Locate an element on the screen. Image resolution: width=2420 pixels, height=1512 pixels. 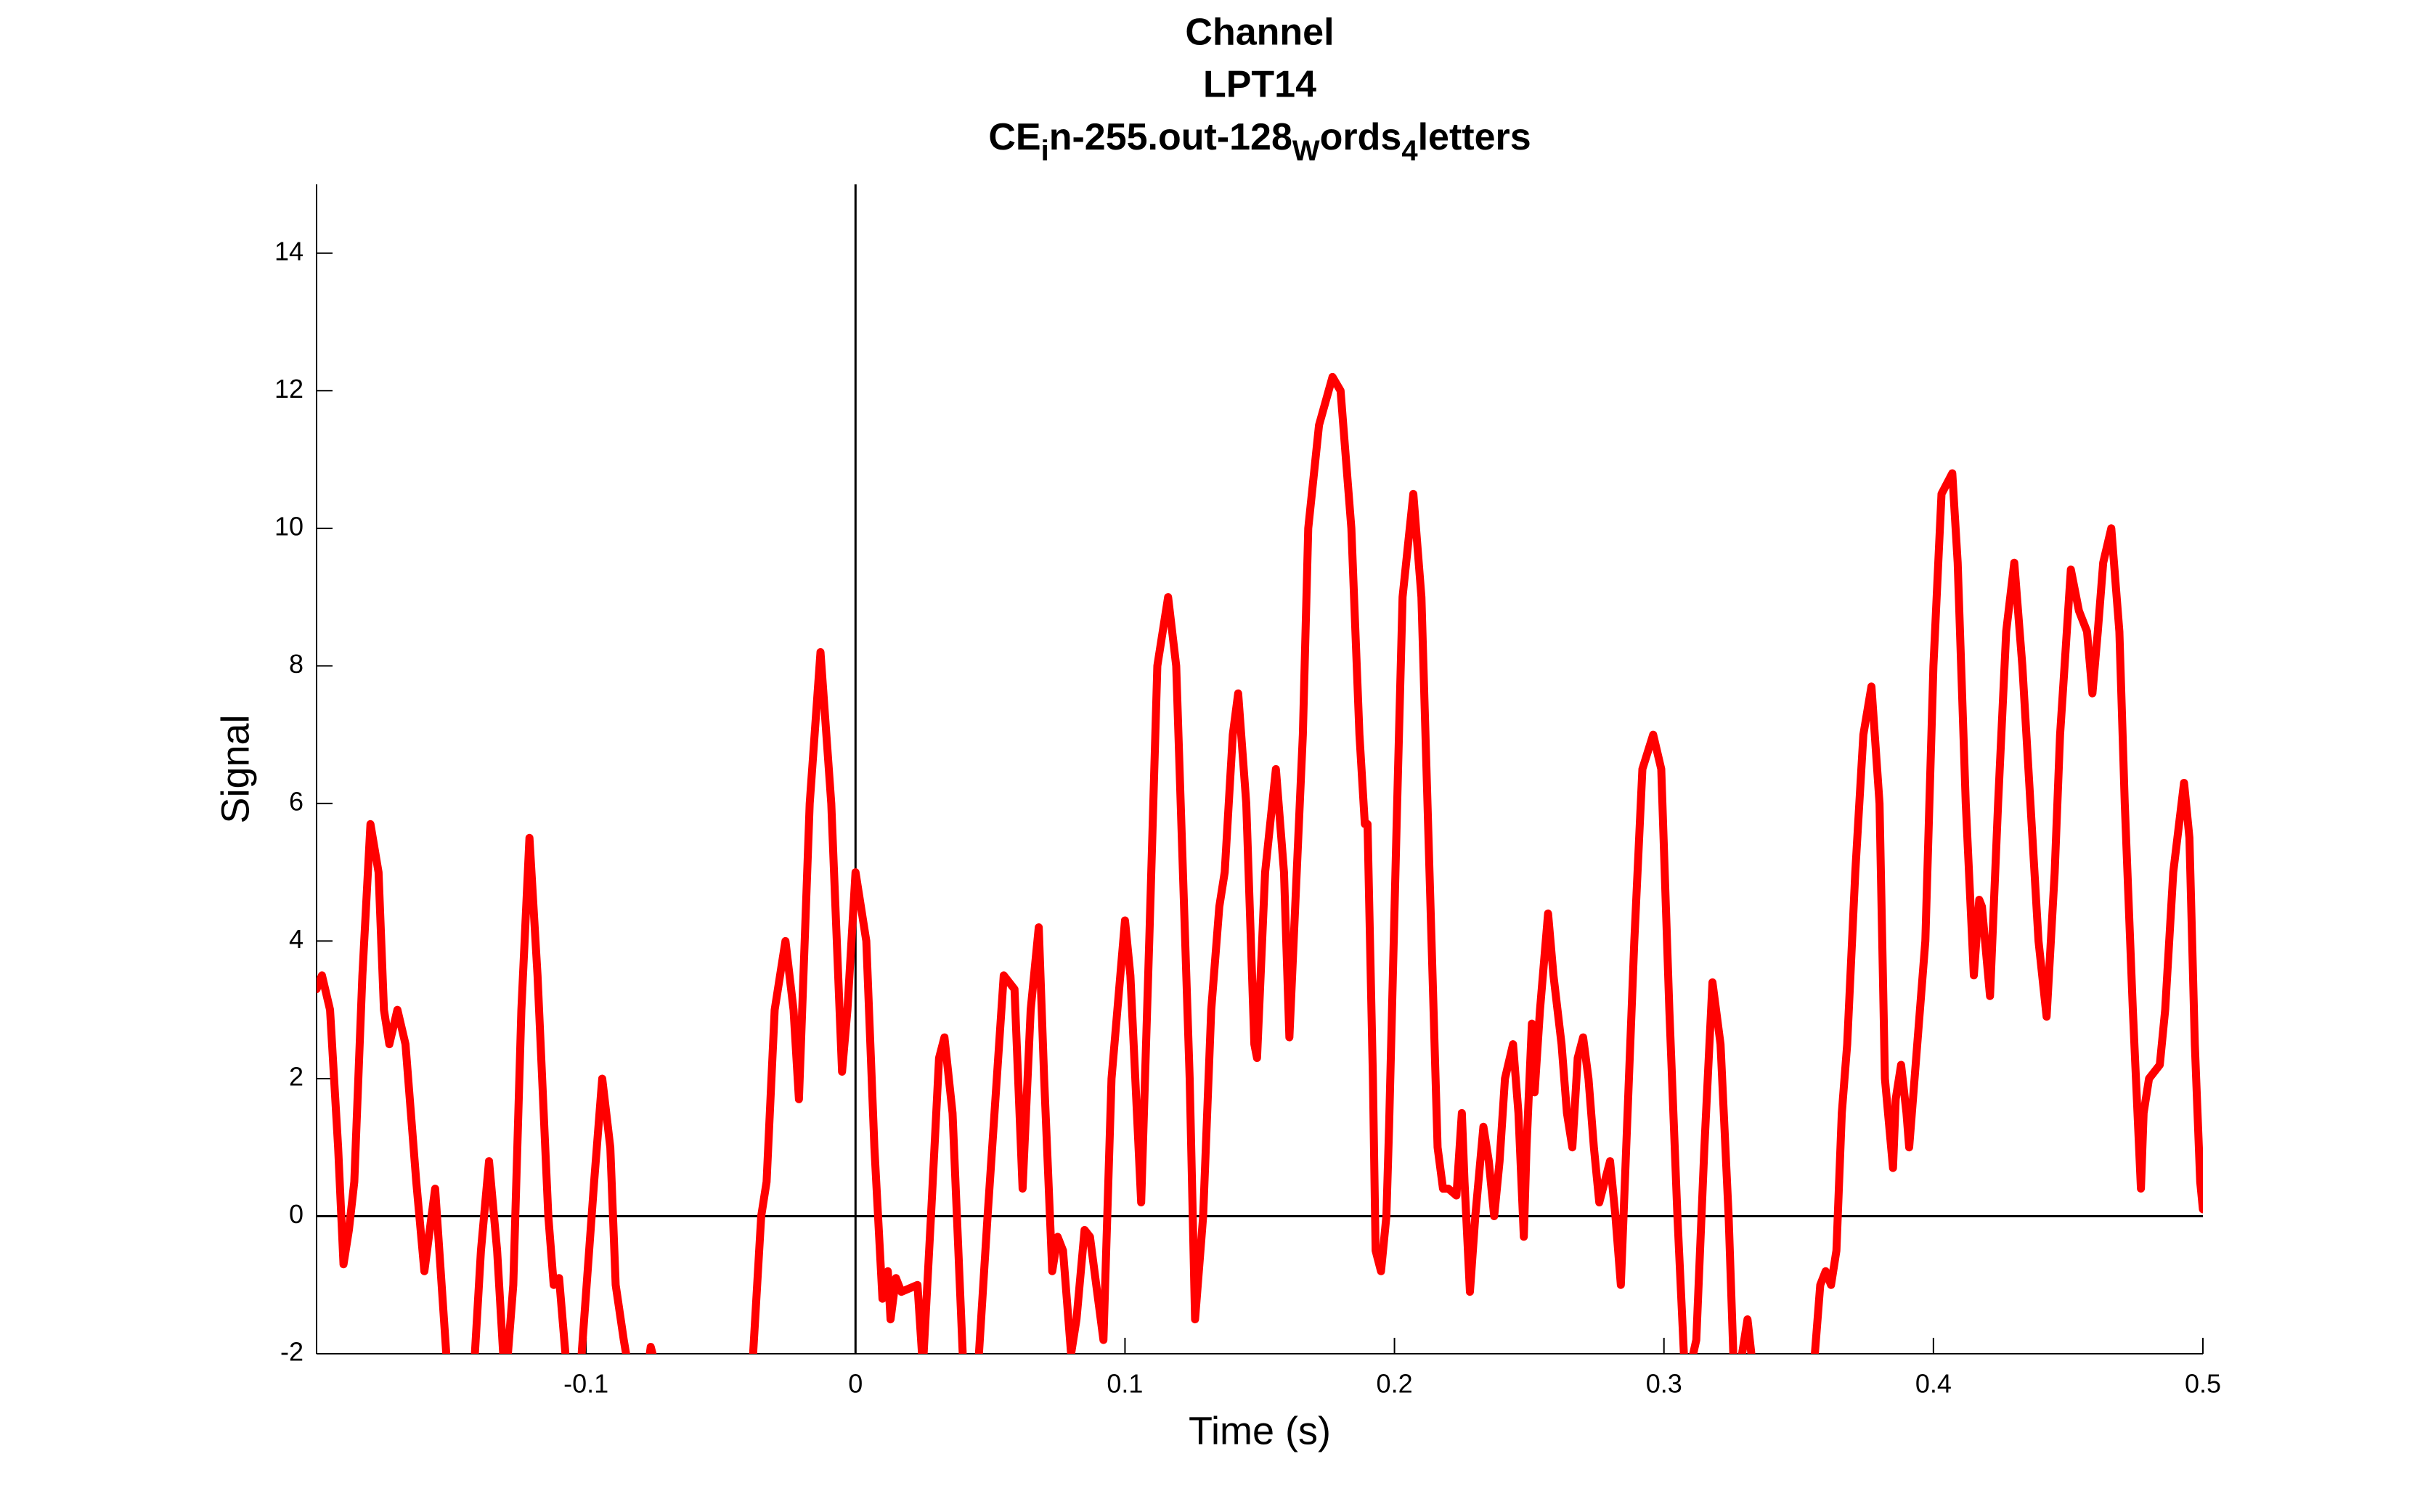
x-tick-label: 0.4 is located at coordinates (1933, 1384).